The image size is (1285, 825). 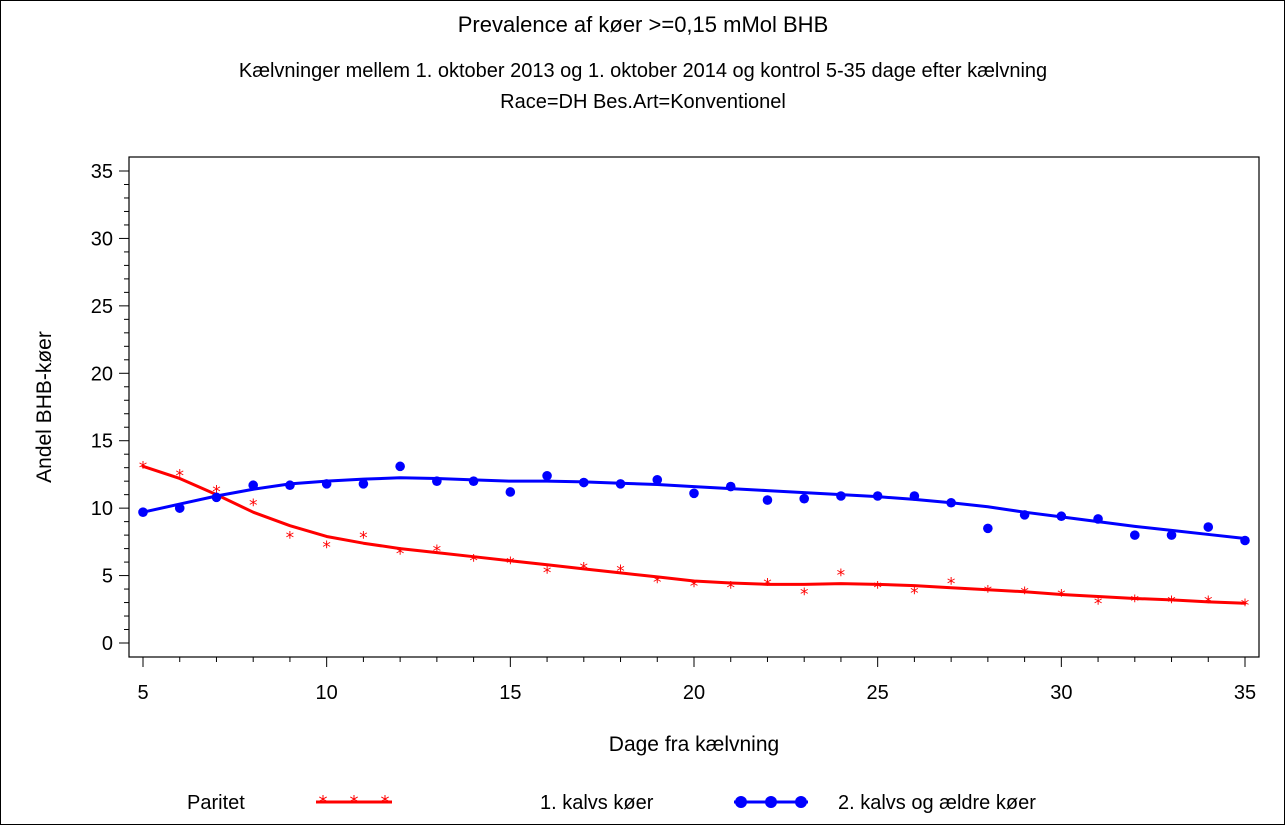 I want to click on chart-title: Prevalence af køer >=0,15 mMol BHB, so click(x=643, y=24).